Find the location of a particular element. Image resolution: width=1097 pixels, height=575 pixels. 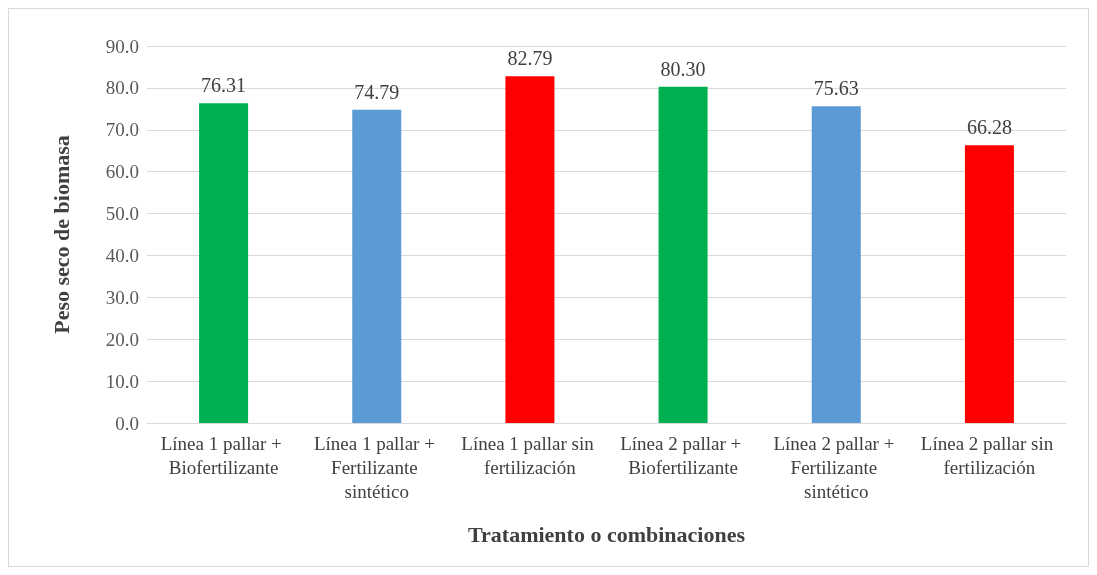

y-tick-label: 10.0 is located at coordinates (122, 381).